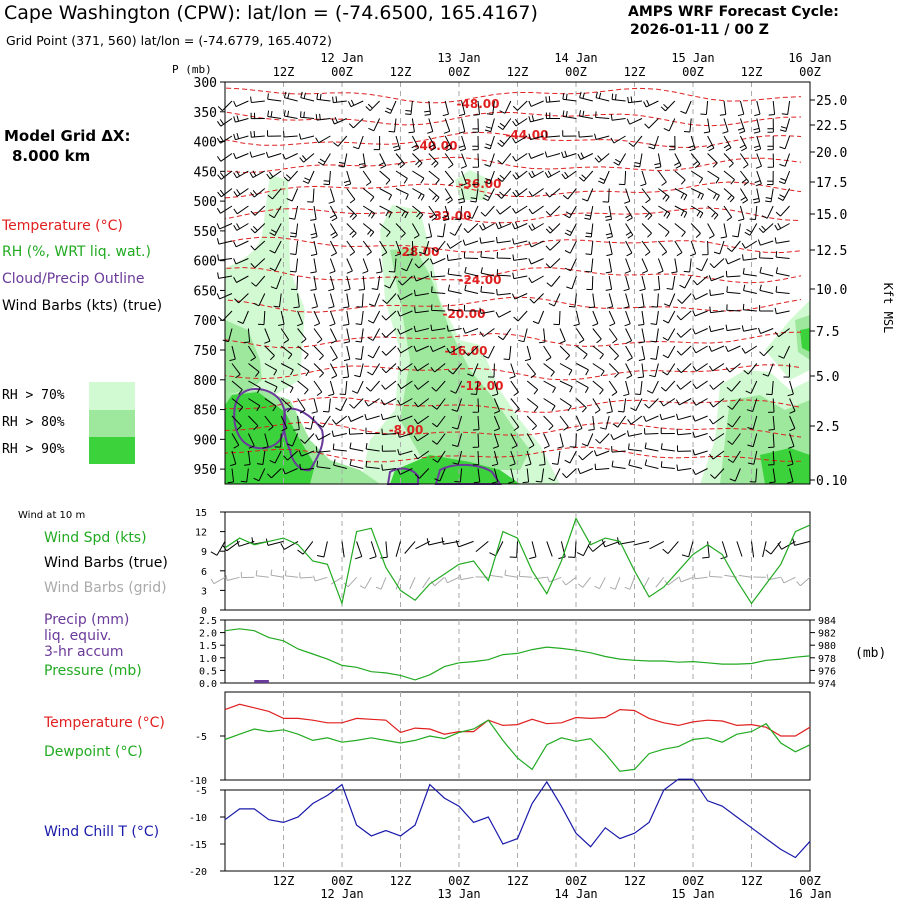 The height and width of the screenshot is (900, 900). What do you see at coordinates (513, 215) in the screenshot?
I see `temperature-contour` at bounding box center [513, 215].